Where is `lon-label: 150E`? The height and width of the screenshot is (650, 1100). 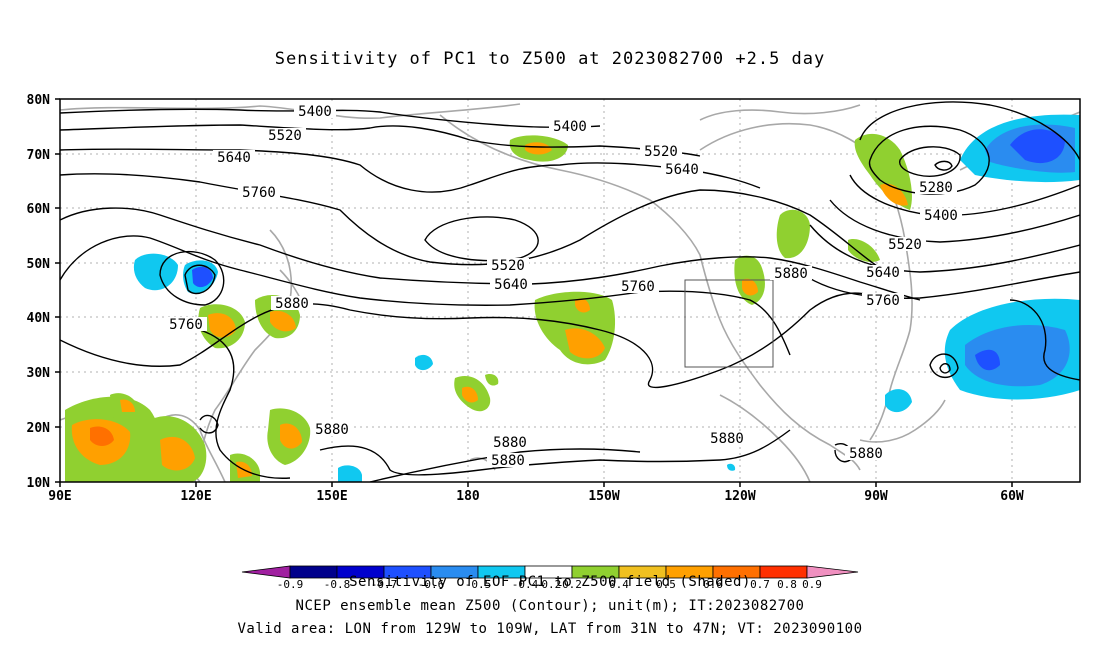
lon-label: 150E is located at coordinates (331, 496).